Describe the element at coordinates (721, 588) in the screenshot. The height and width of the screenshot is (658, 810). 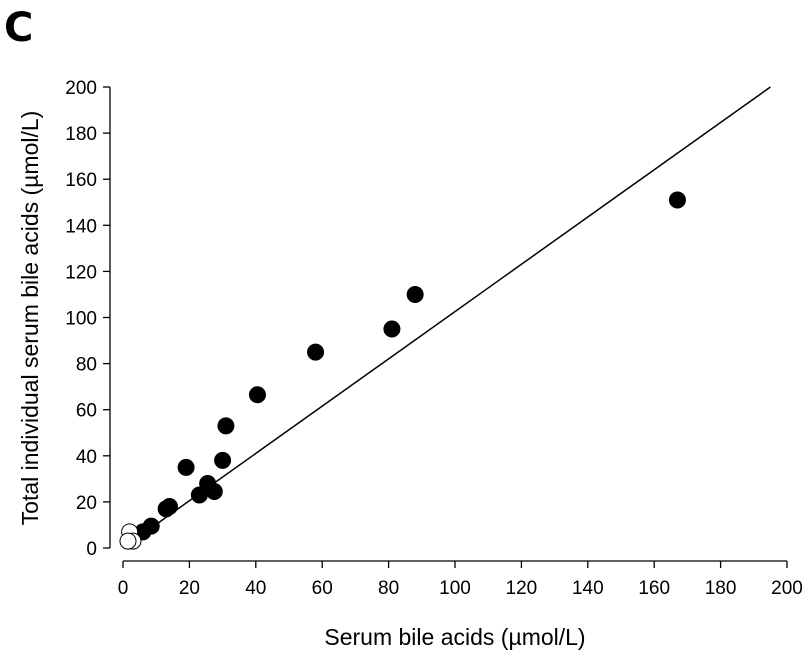
I see `x-tick-label: 180` at that location.